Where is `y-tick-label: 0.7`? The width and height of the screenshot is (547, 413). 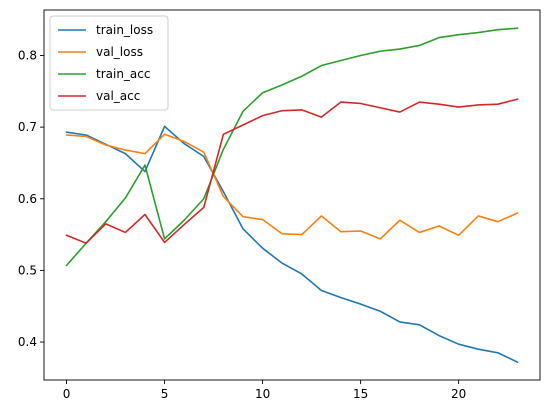 y-tick-label: 0.7 is located at coordinates (27, 127).